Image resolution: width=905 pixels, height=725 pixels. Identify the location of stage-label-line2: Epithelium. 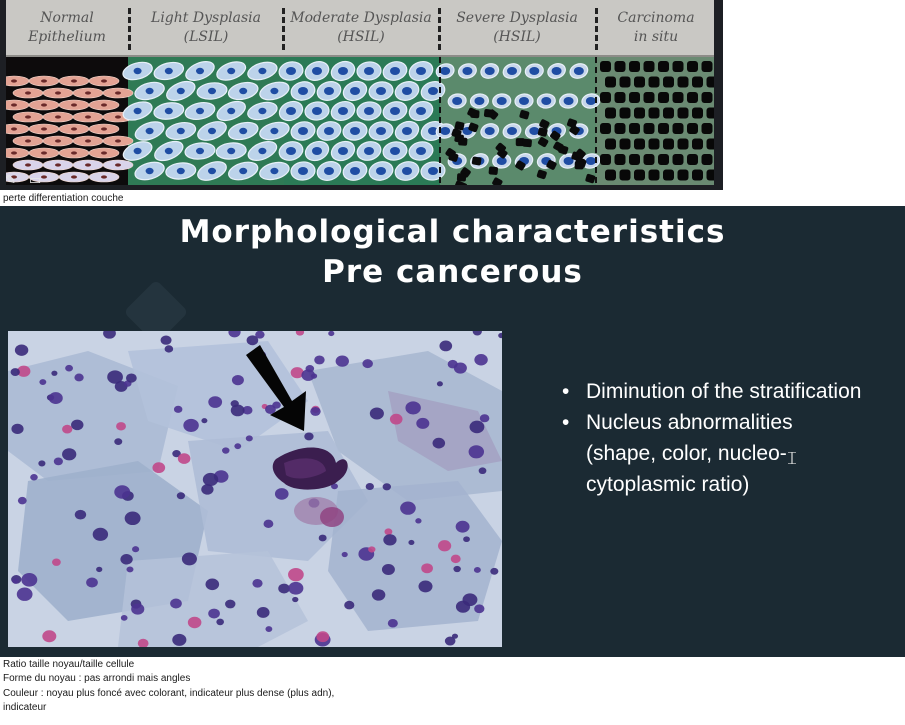
(67, 36).